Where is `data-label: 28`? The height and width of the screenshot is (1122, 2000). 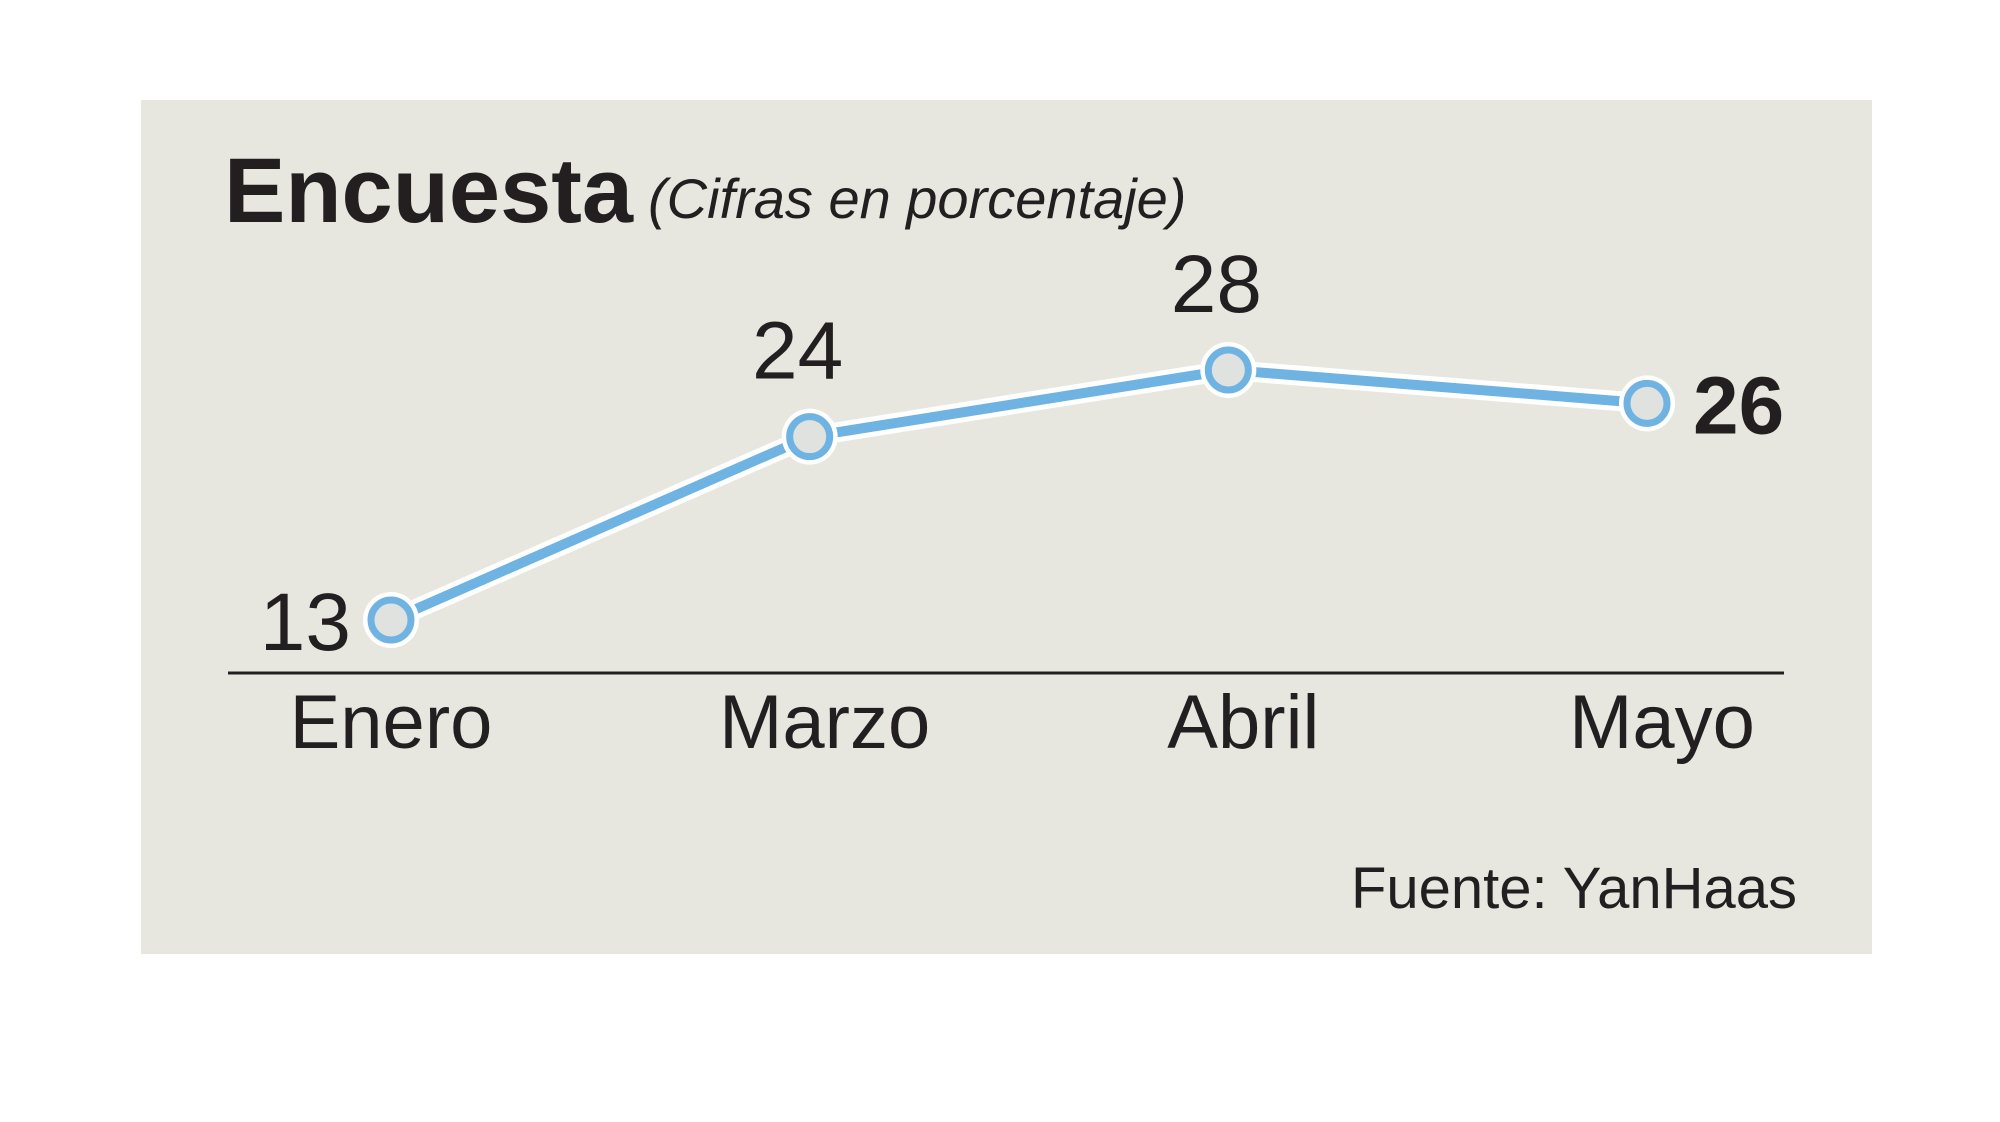
data-label: 28 is located at coordinates (1216, 284).